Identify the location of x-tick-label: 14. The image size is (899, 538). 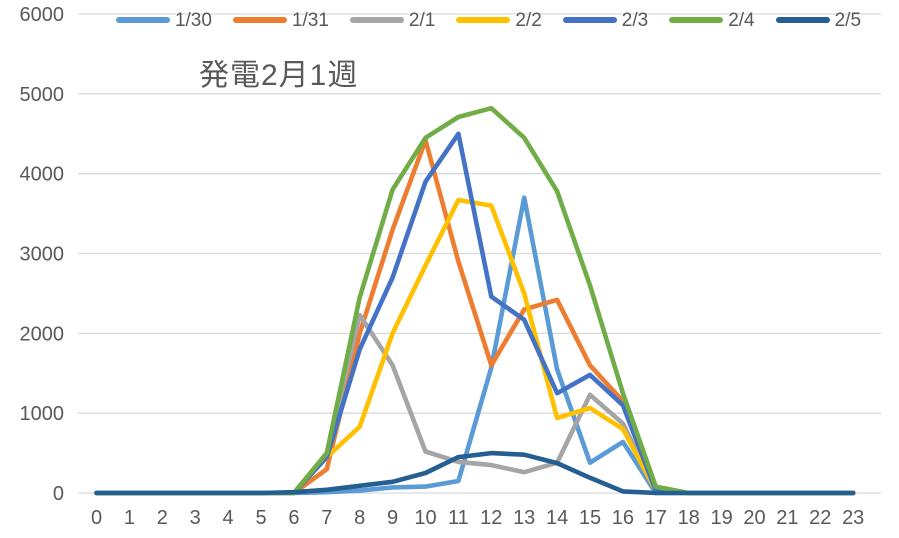
(557, 518).